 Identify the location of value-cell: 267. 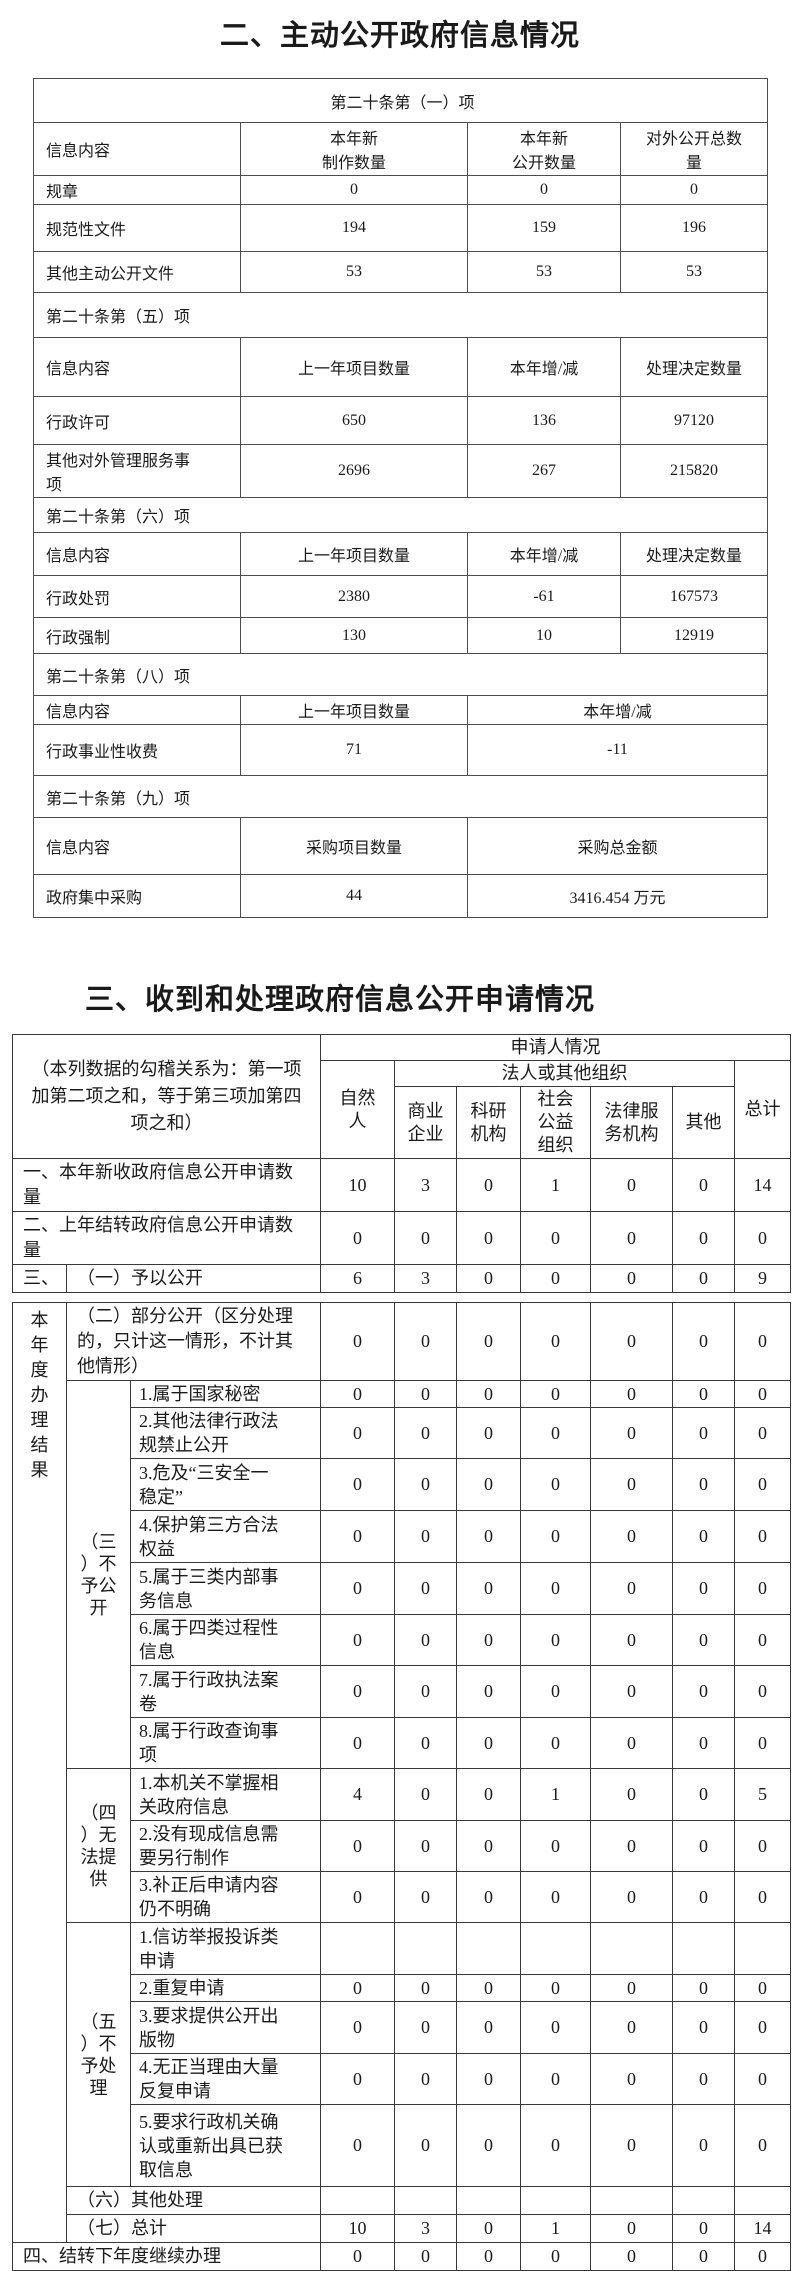
(544, 471).